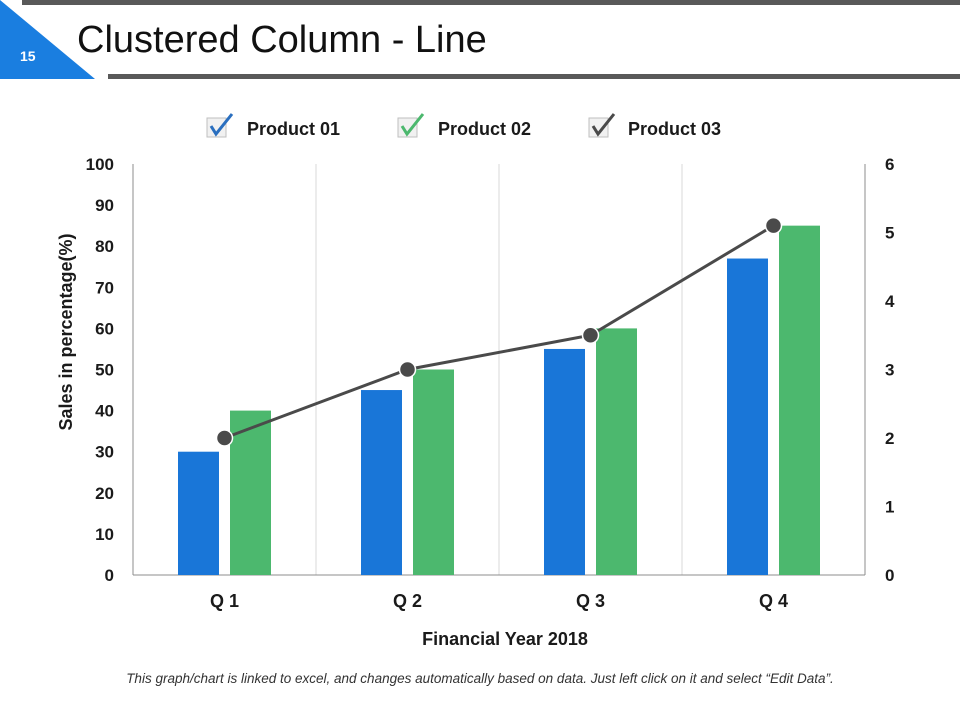 The image size is (960, 720). I want to click on legend-label-product-01: Product 01, so click(293, 129).